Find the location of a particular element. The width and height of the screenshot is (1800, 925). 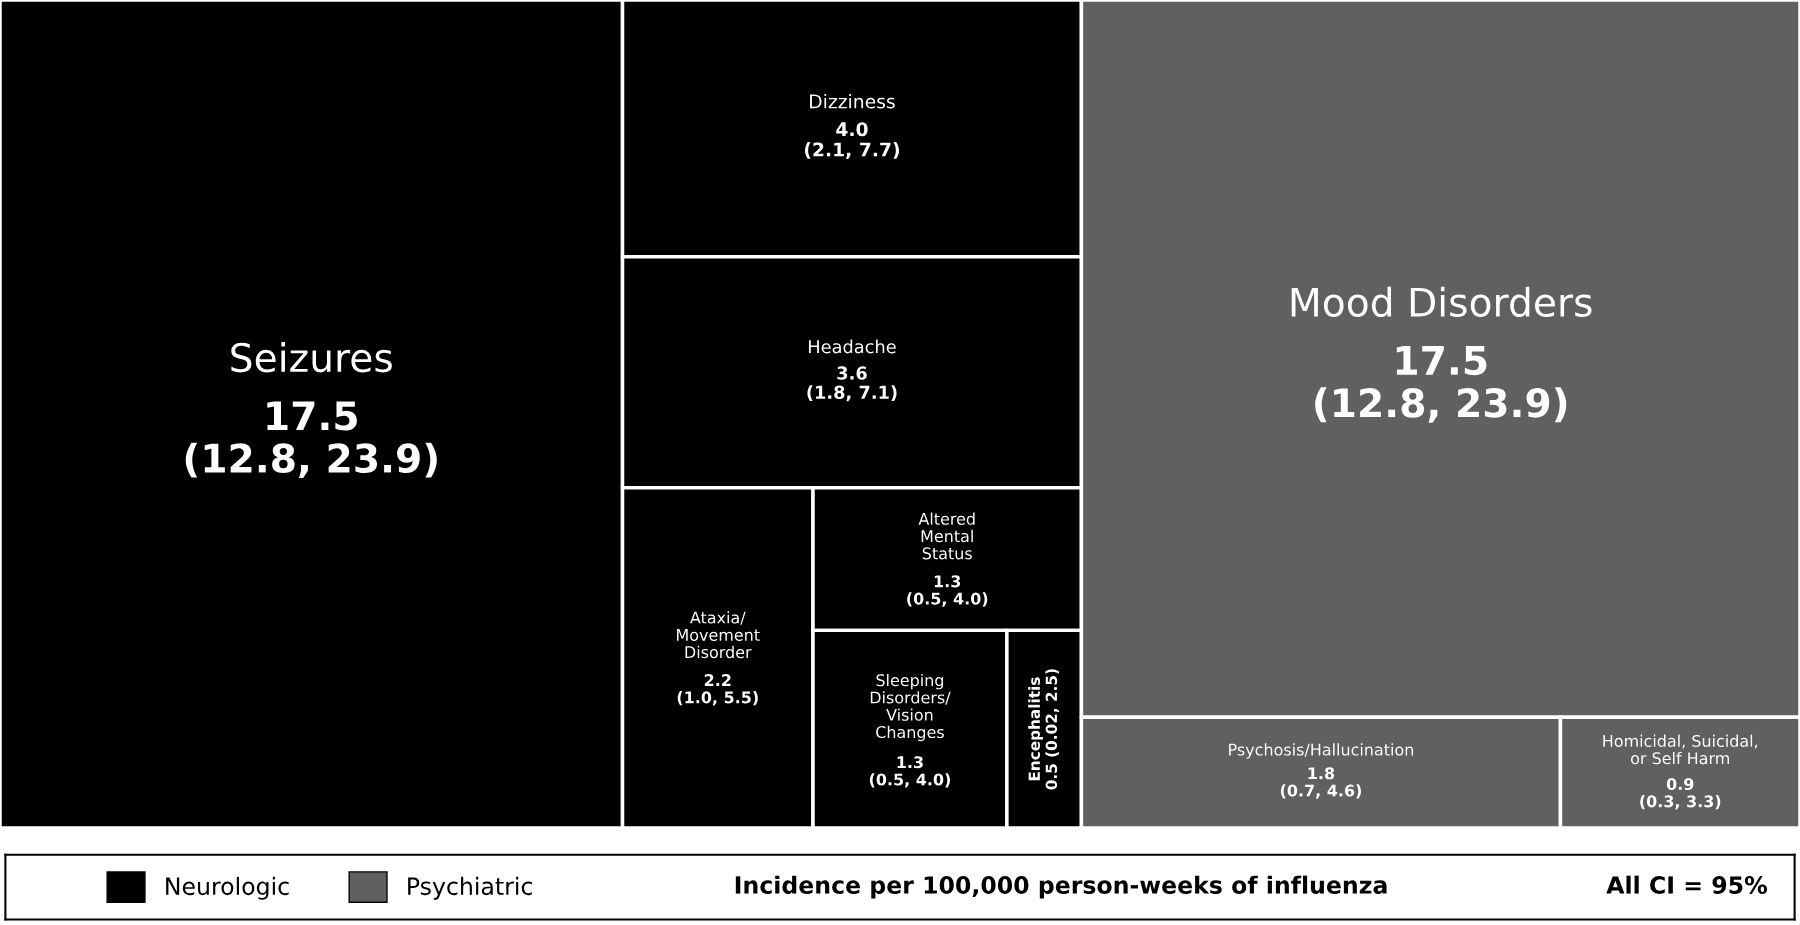

data-label: 0.5 (0.02, 2.5) is located at coordinates (1052, 729).